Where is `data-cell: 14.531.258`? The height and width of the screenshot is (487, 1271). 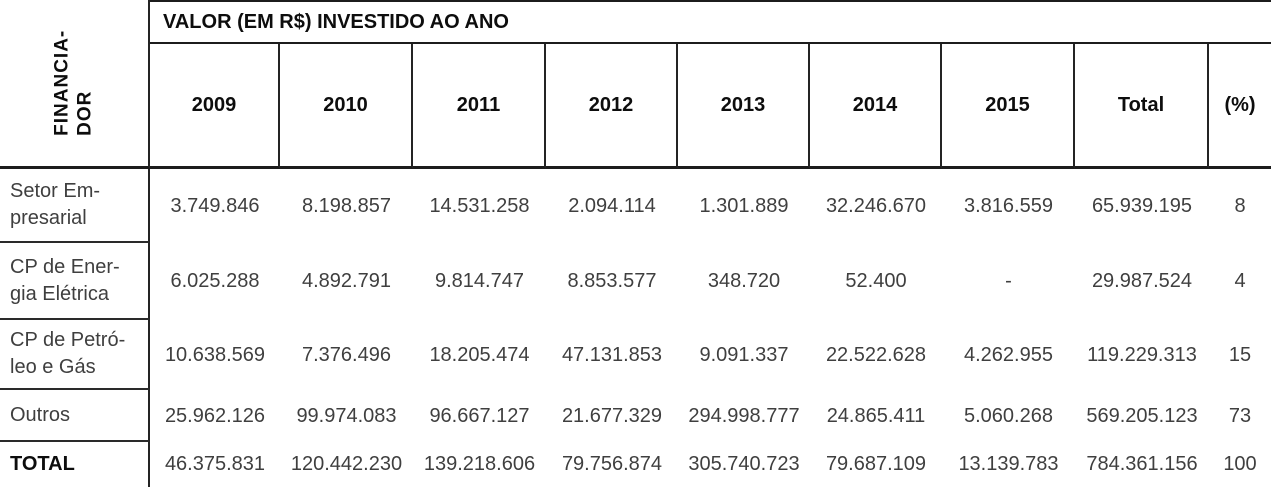 data-cell: 14.531.258 is located at coordinates (479, 205).